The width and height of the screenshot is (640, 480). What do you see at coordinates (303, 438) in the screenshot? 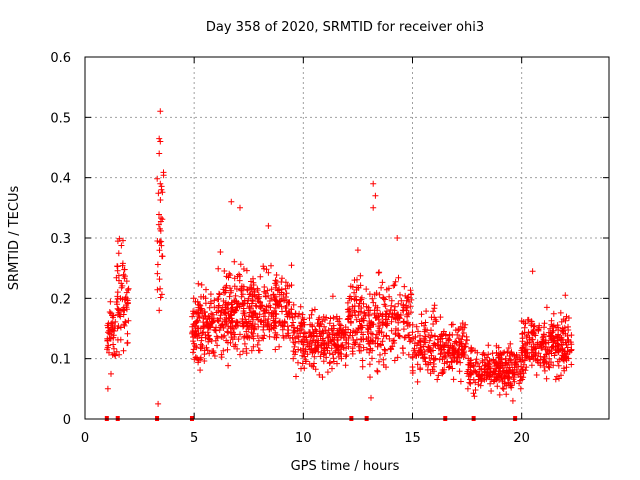
I see `x-tick-label: 10` at bounding box center [303, 438].